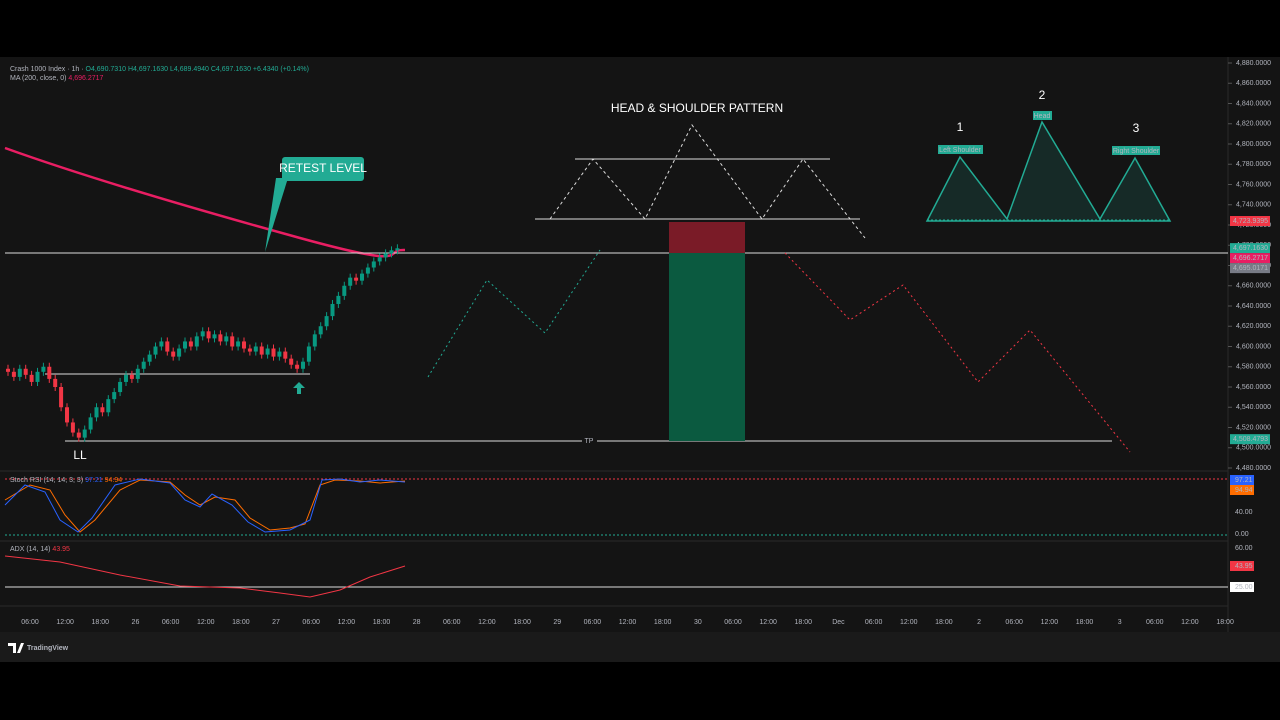  I want to click on price-marker-label: 4,695.0171, so click(1250, 268).